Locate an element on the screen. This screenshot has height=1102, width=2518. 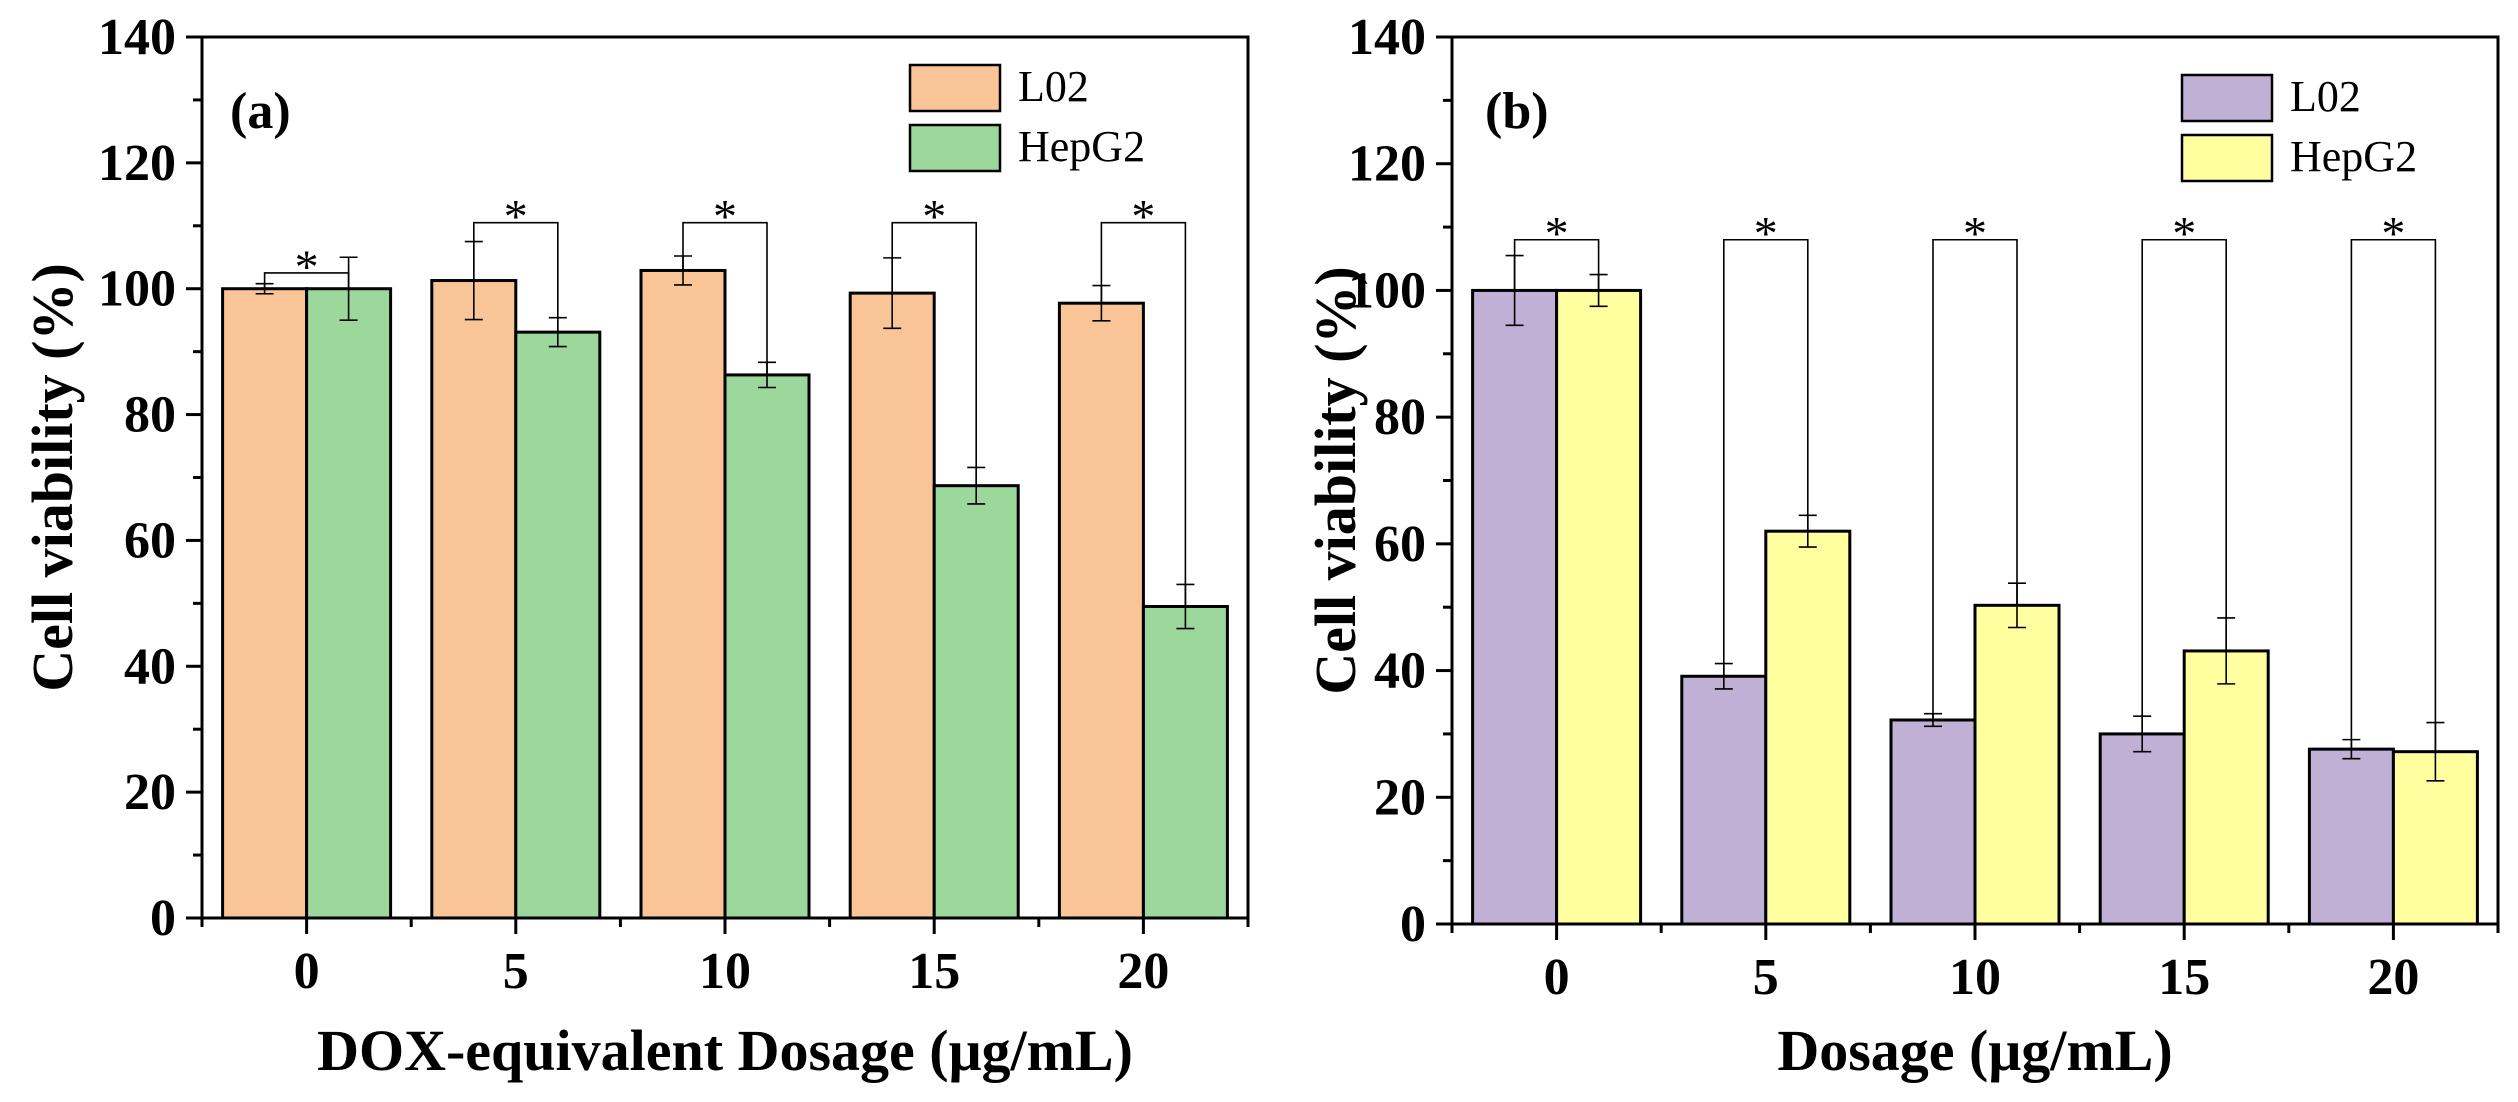
panel-label: (a) is located at coordinates (260, 111).